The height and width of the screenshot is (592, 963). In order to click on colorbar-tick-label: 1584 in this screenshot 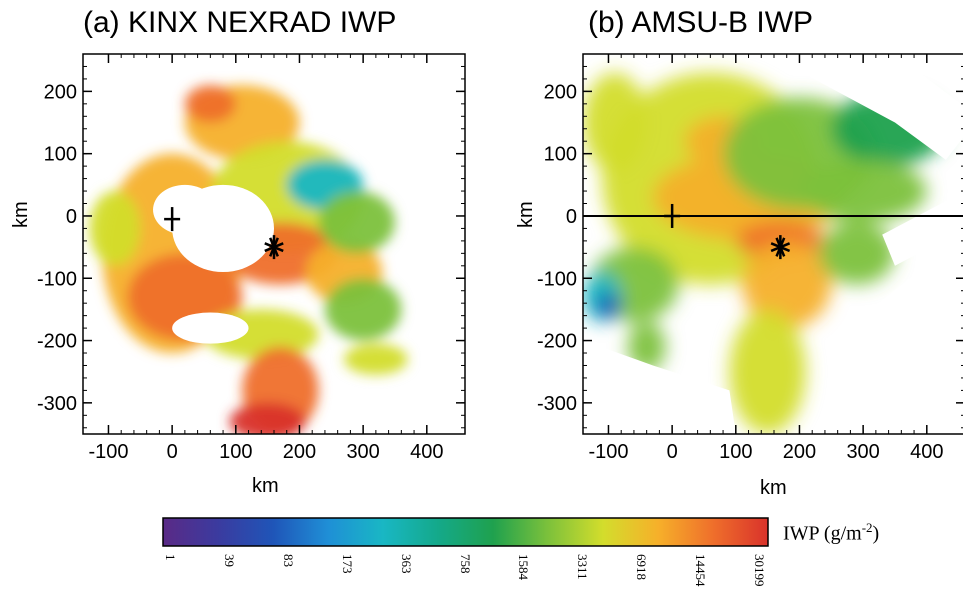, I will do `click(524, 567)`.